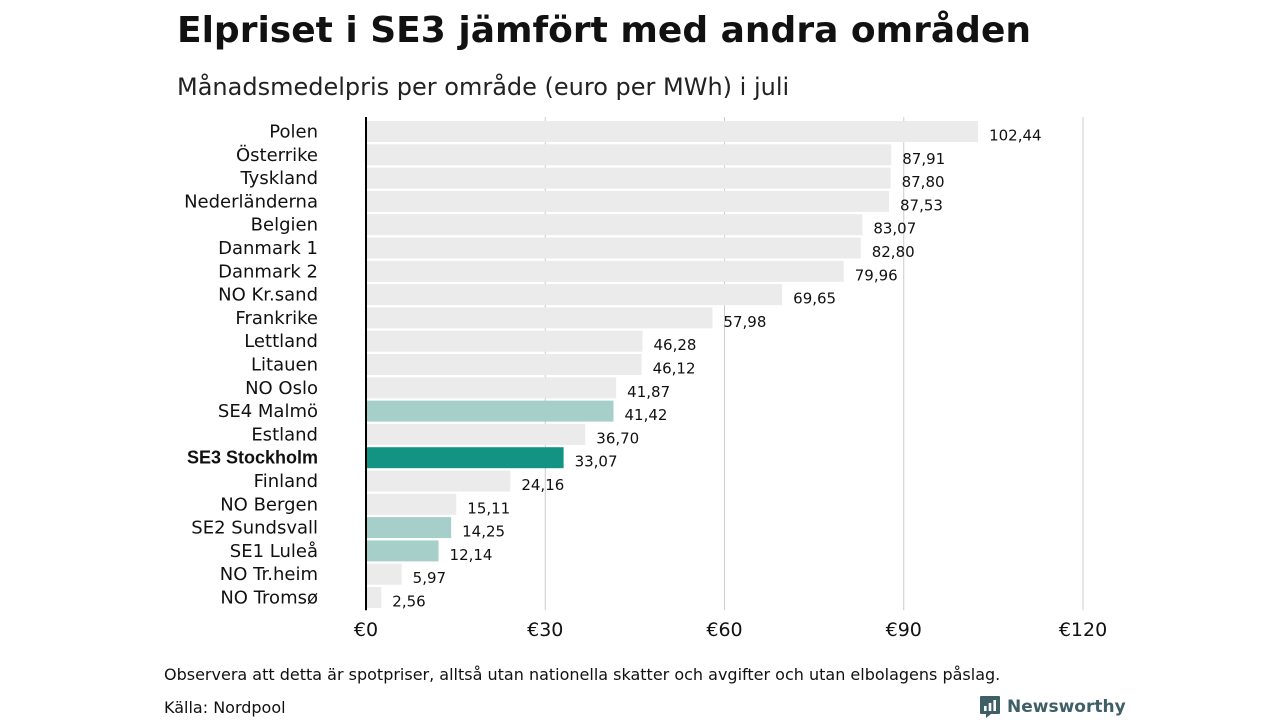 Image resolution: width=1280 pixels, height=720 pixels. Describe the element at coordinates (814, 299) in the screenshot. I see `value-label: 69,65` at that location.